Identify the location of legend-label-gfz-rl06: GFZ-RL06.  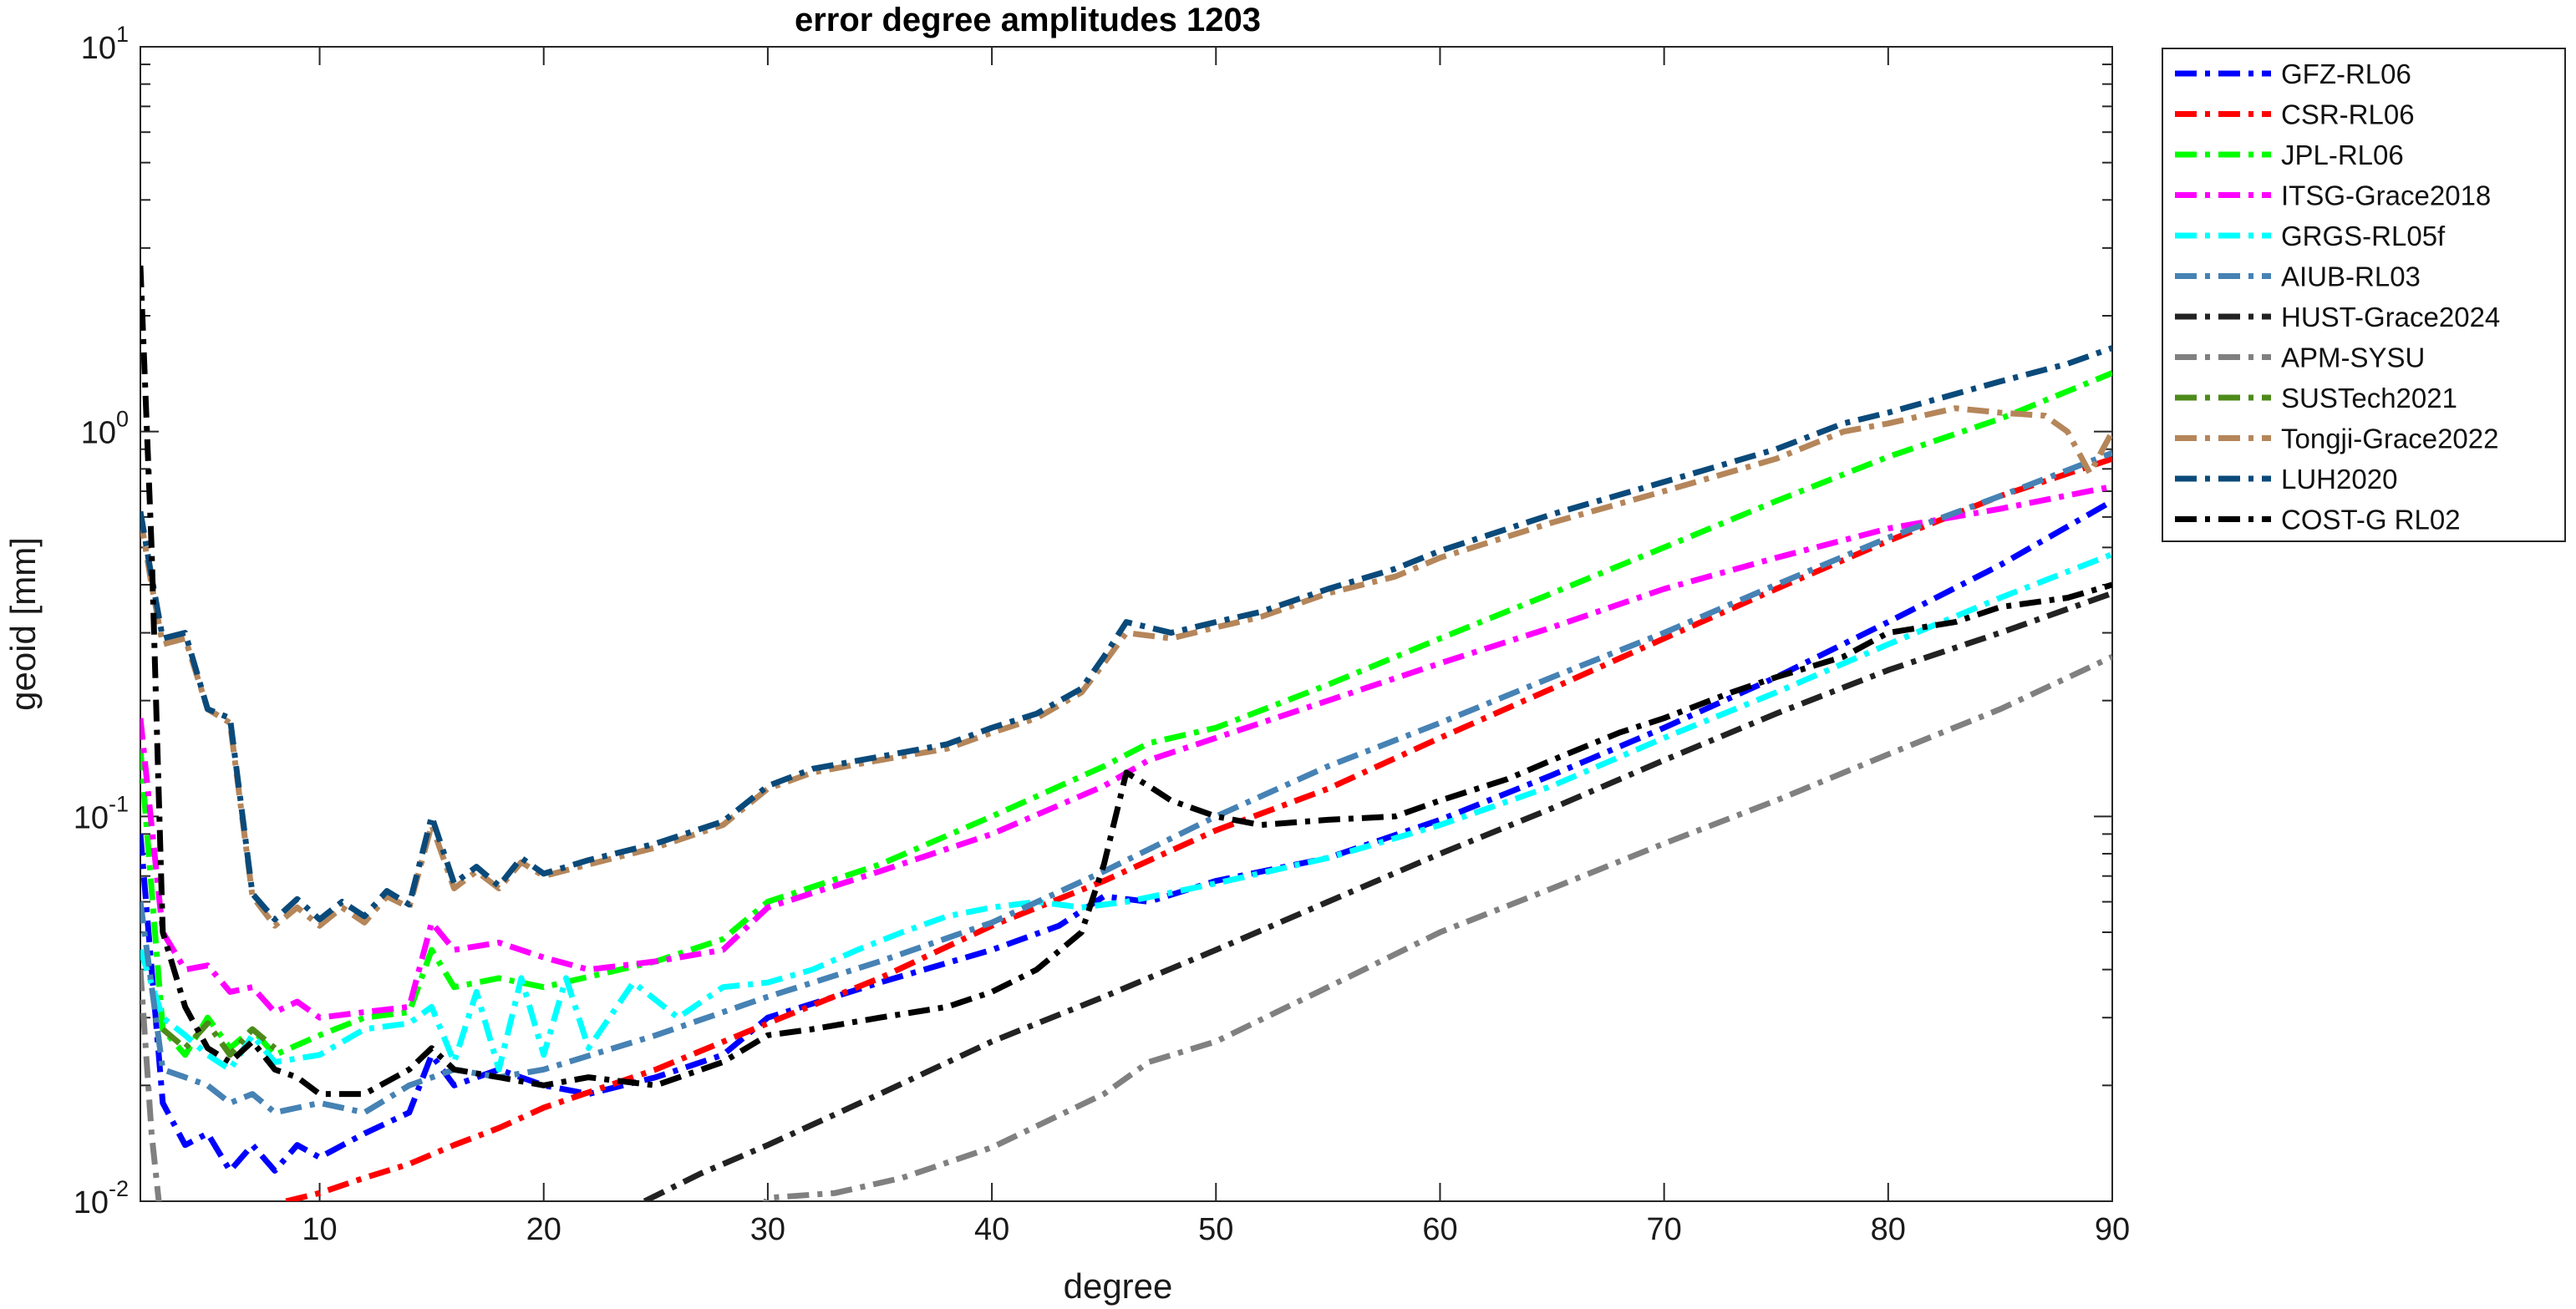
(2346, 73).